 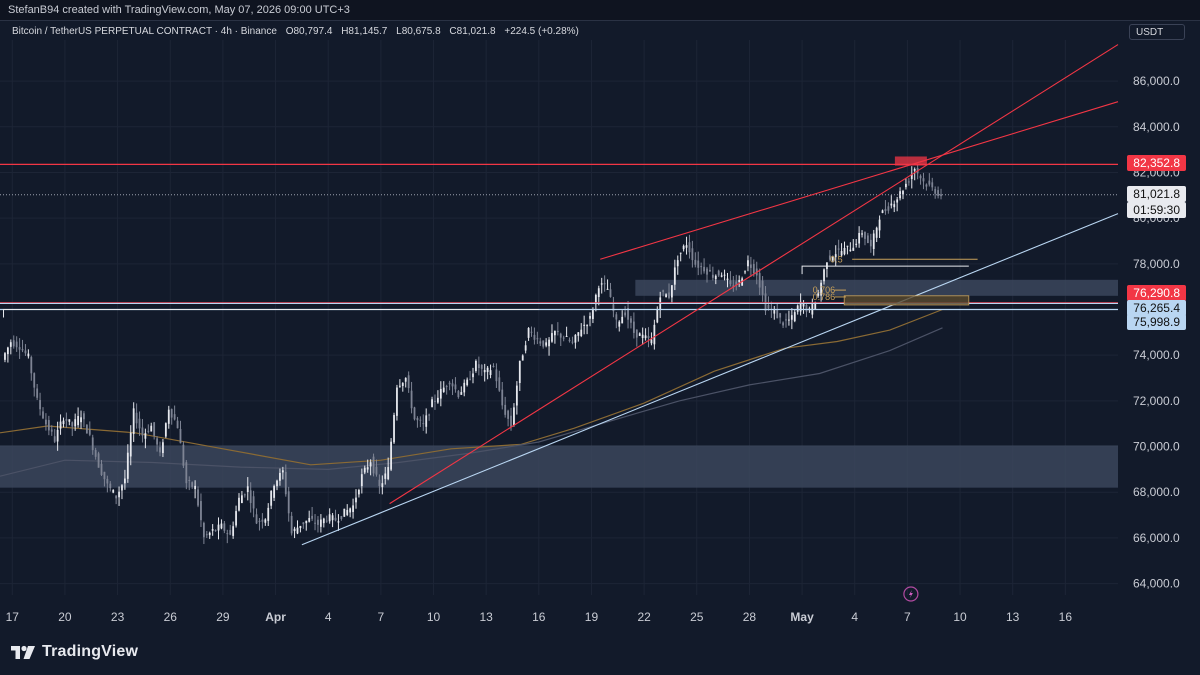 I want to click on x-axis-tick-label: Apr, so click(x=275, y=617).